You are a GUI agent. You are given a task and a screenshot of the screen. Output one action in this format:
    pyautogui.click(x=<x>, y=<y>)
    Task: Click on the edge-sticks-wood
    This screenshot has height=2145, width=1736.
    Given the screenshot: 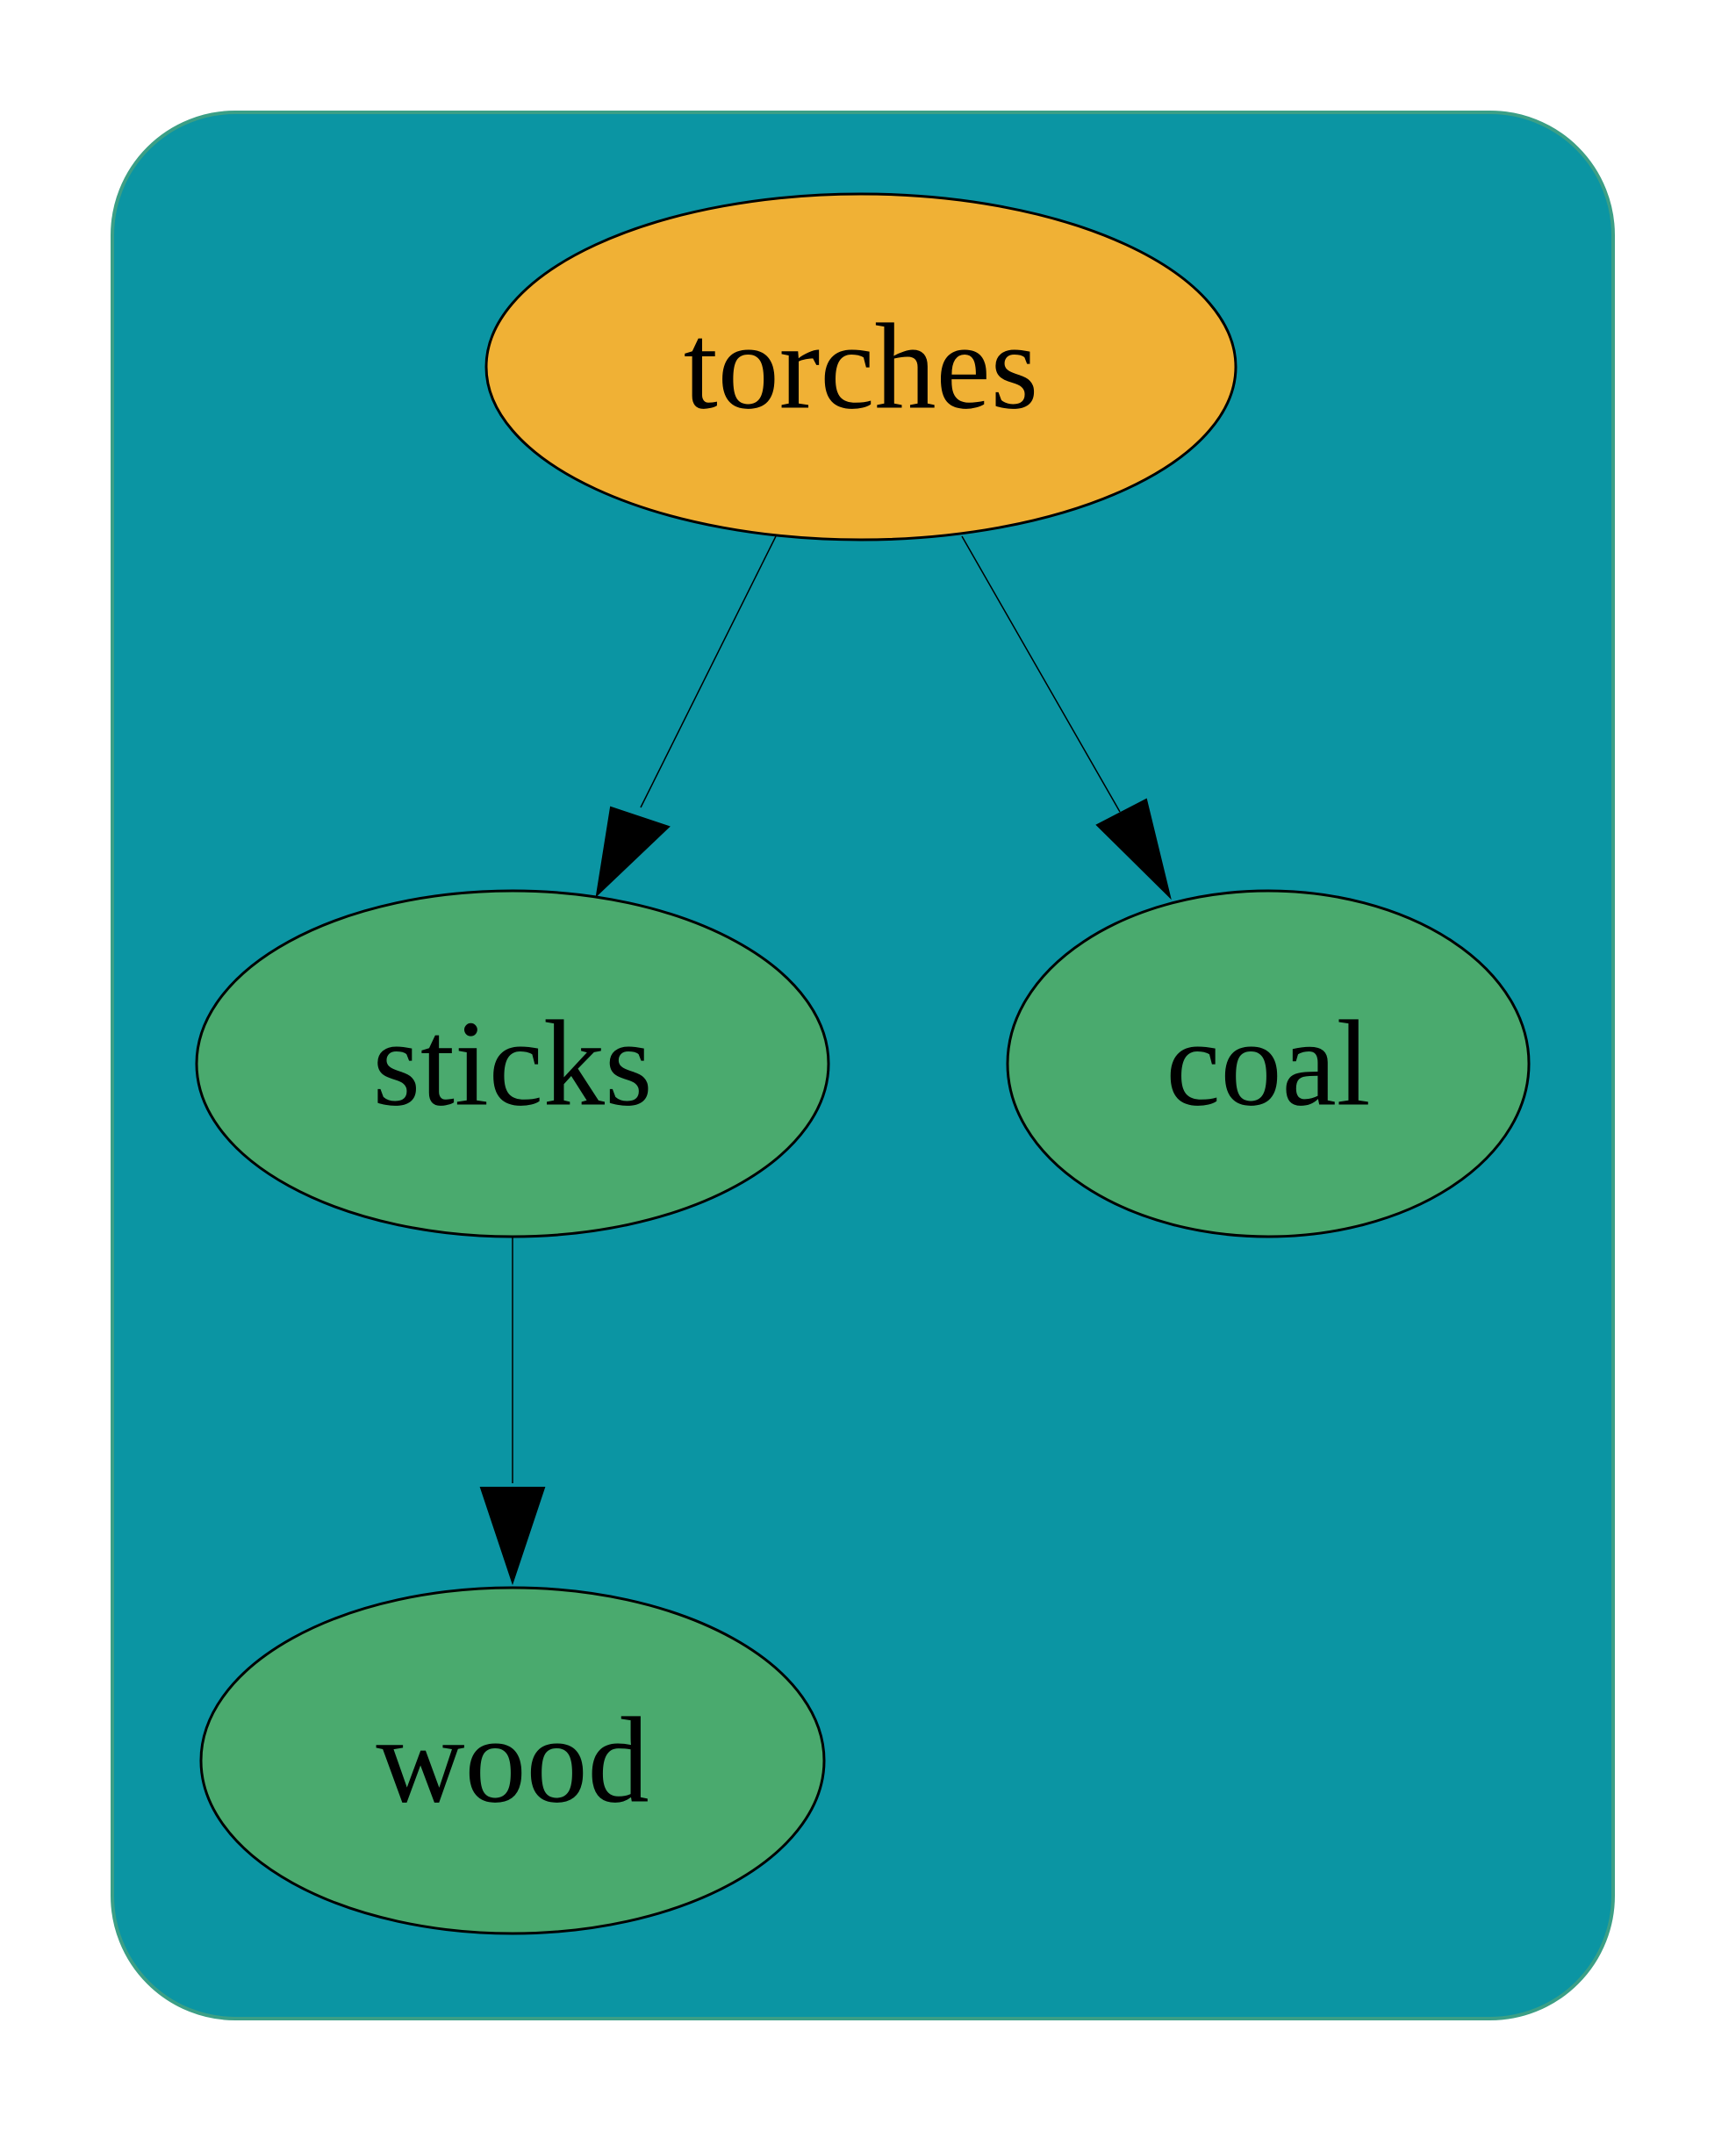 What is the action you would take?
    pyautogui.click(x=512, y=1411)
    